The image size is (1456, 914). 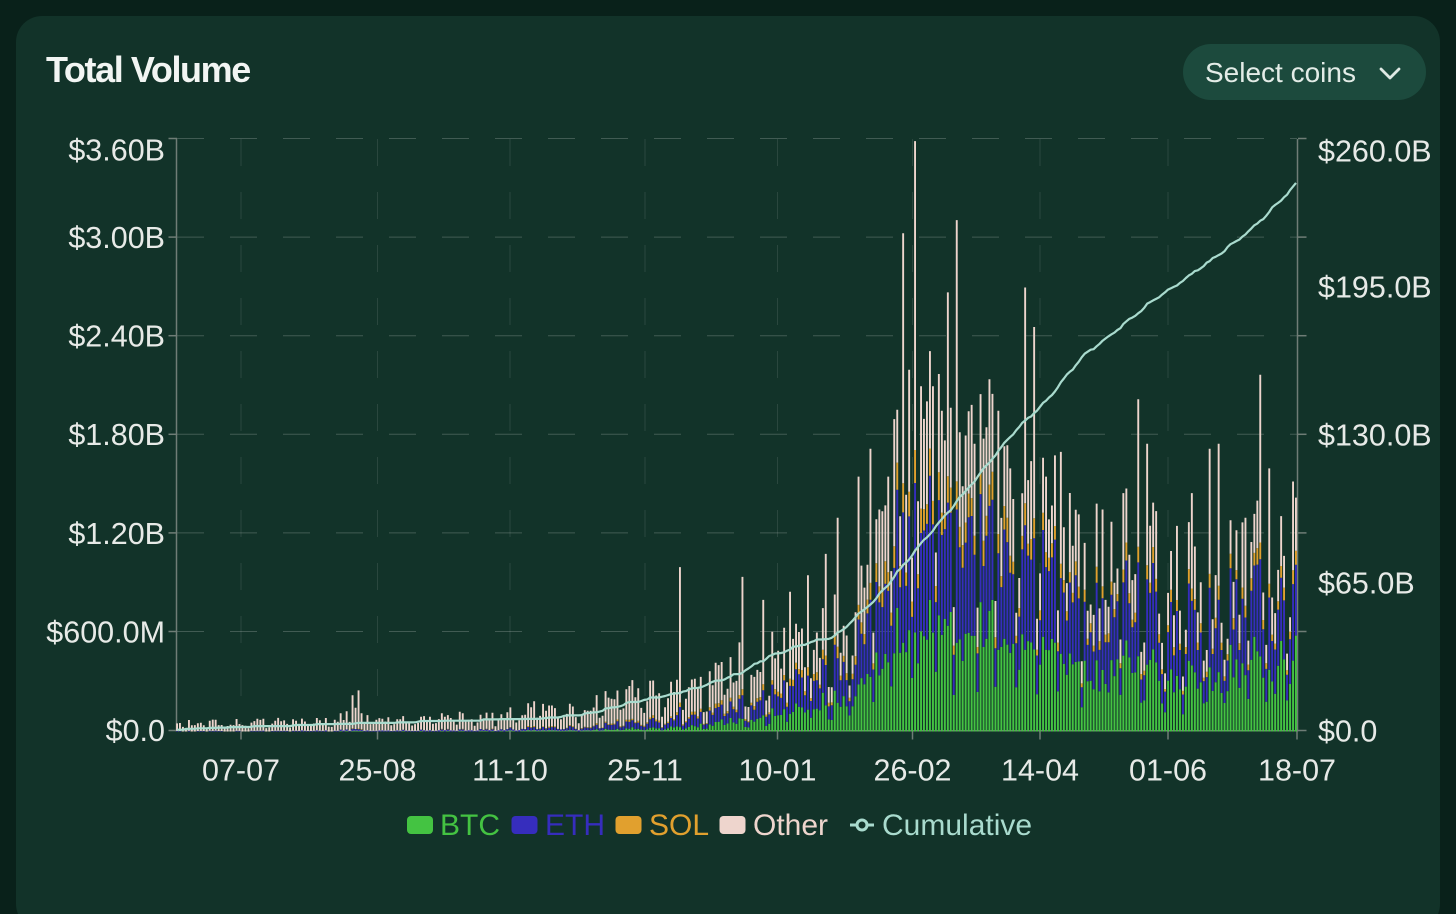 I want to click on svg-text: 18-07, so click(x=1297, y=770).